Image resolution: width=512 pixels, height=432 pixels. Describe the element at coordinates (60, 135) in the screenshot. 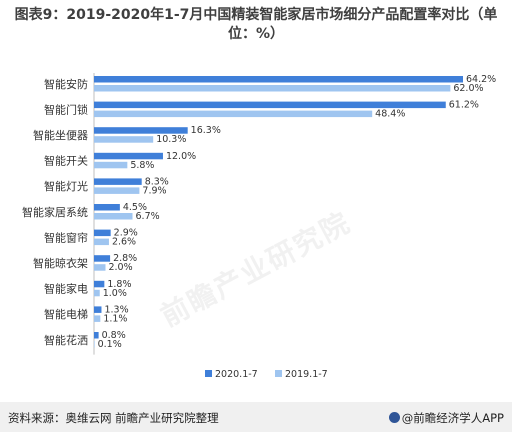

I see `category-label: 智能坐便器` at that location.